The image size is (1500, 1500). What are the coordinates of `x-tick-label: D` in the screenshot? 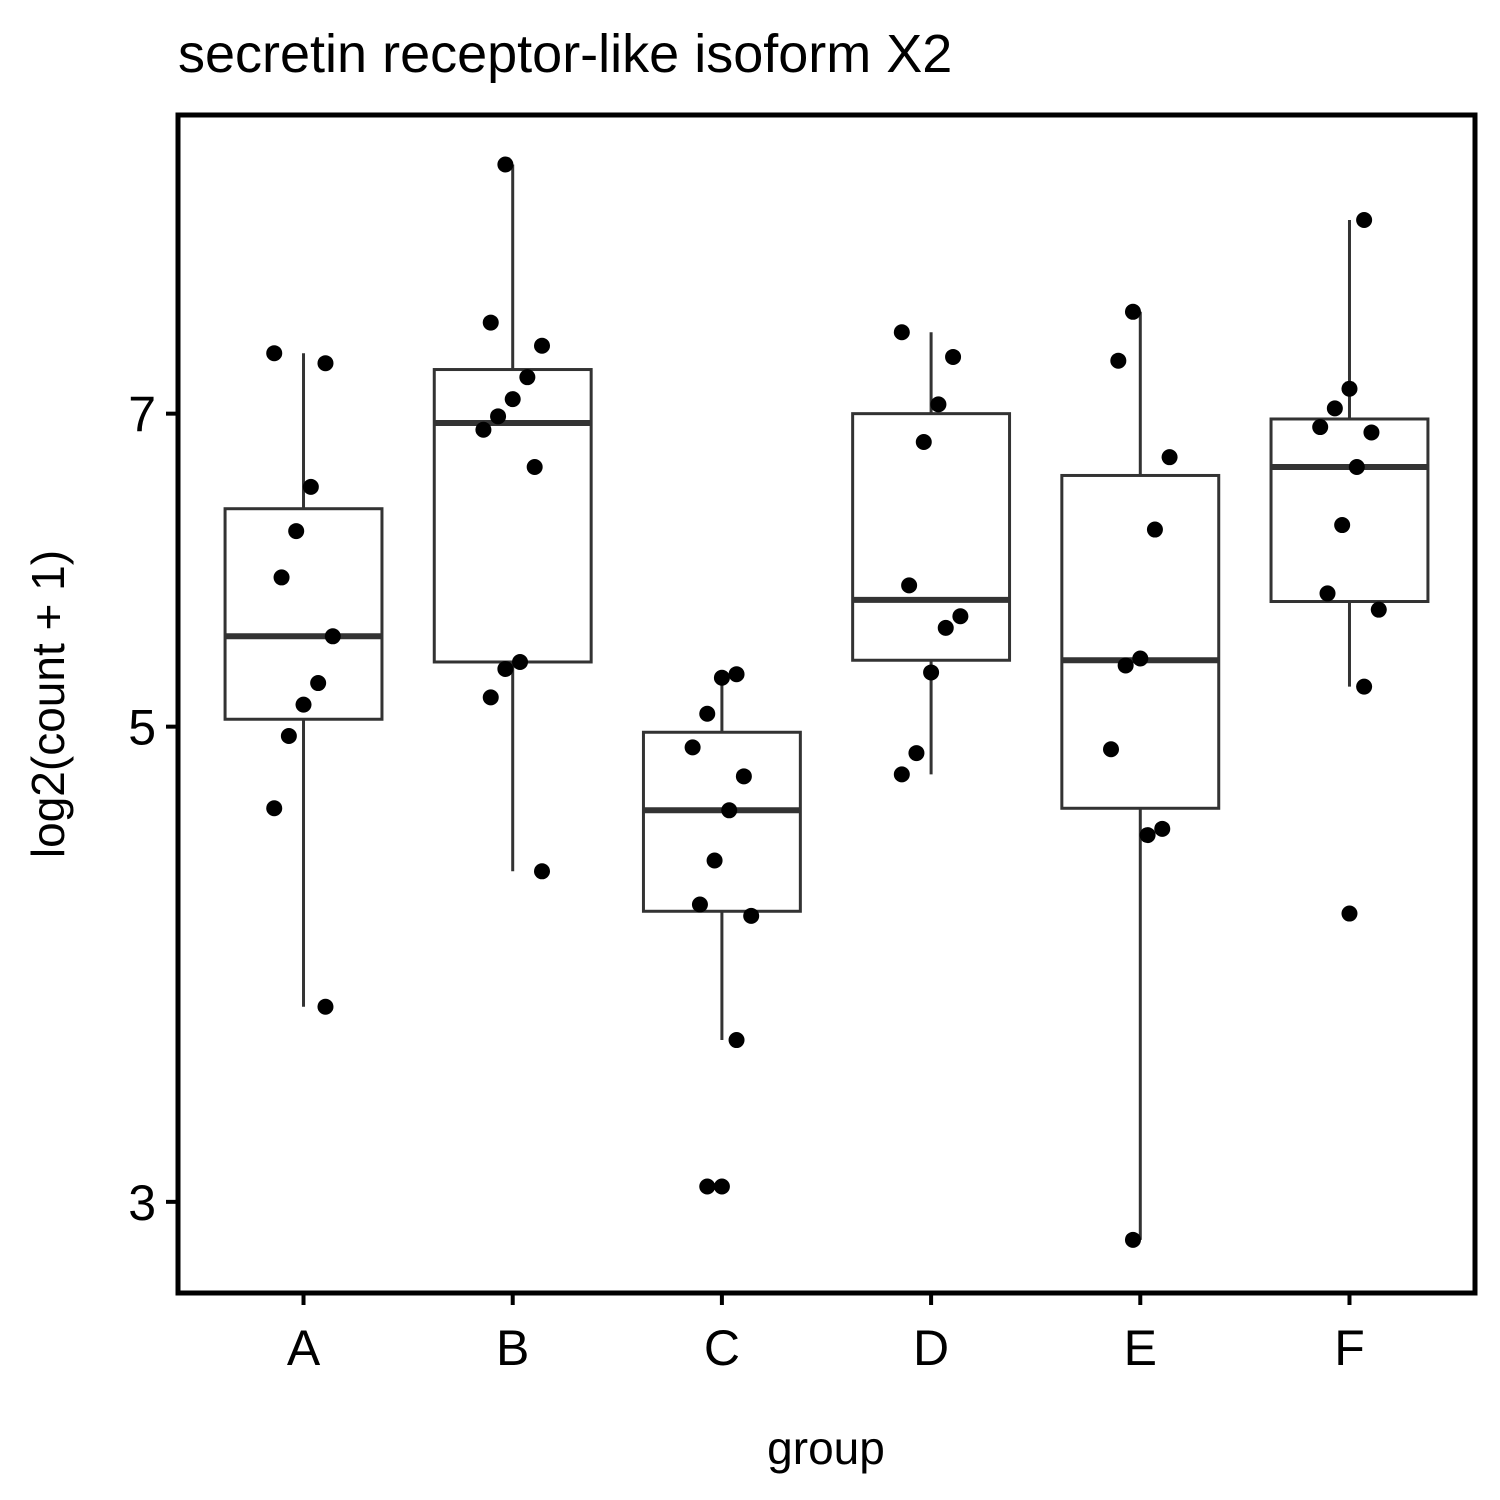 It's located at (931, 1348).